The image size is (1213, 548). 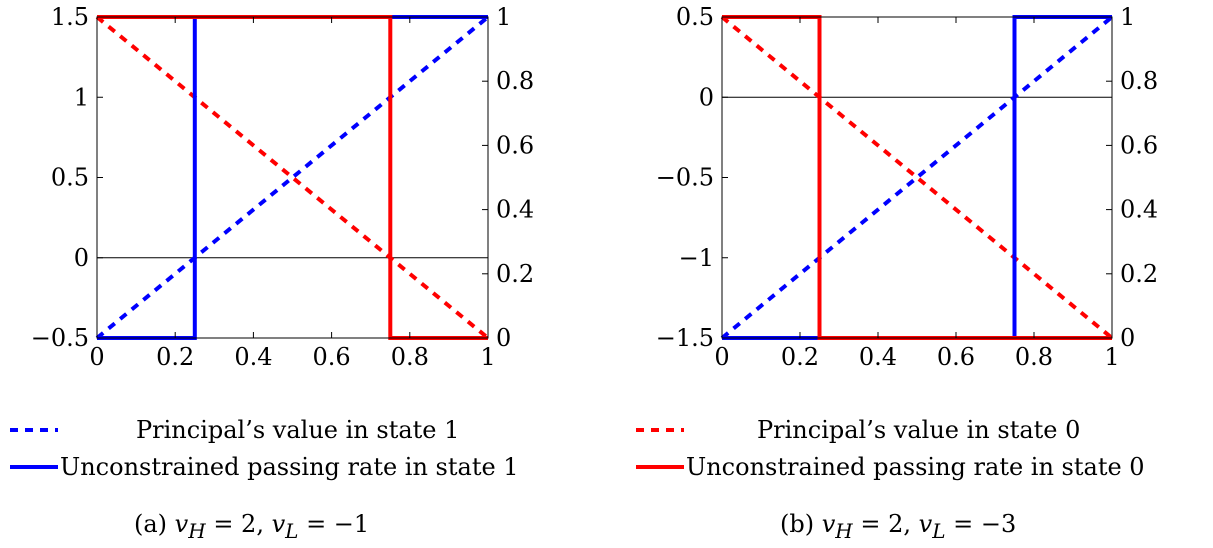 What do you see at coordinates (685, 338) in the screenshot?
I see `y-left-tick-label: −1.5` at bounding box center [685, 338].